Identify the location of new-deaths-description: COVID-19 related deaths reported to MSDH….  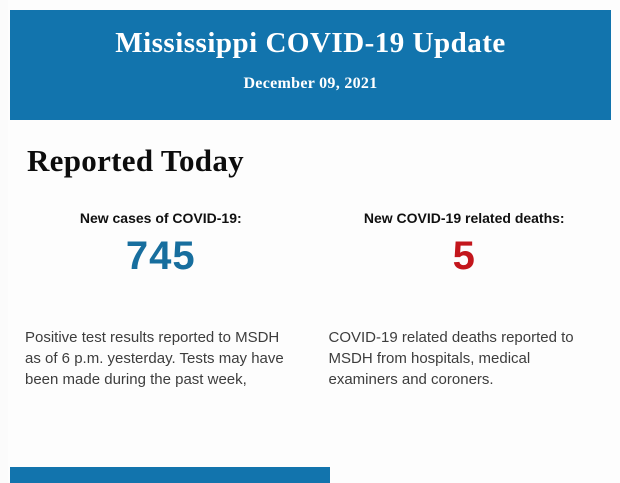
(451, 358).